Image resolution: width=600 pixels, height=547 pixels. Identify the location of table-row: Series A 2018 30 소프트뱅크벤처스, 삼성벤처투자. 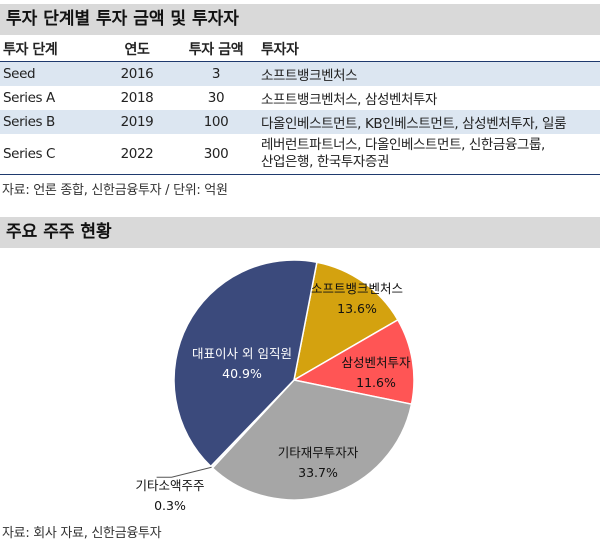
(300, 98).